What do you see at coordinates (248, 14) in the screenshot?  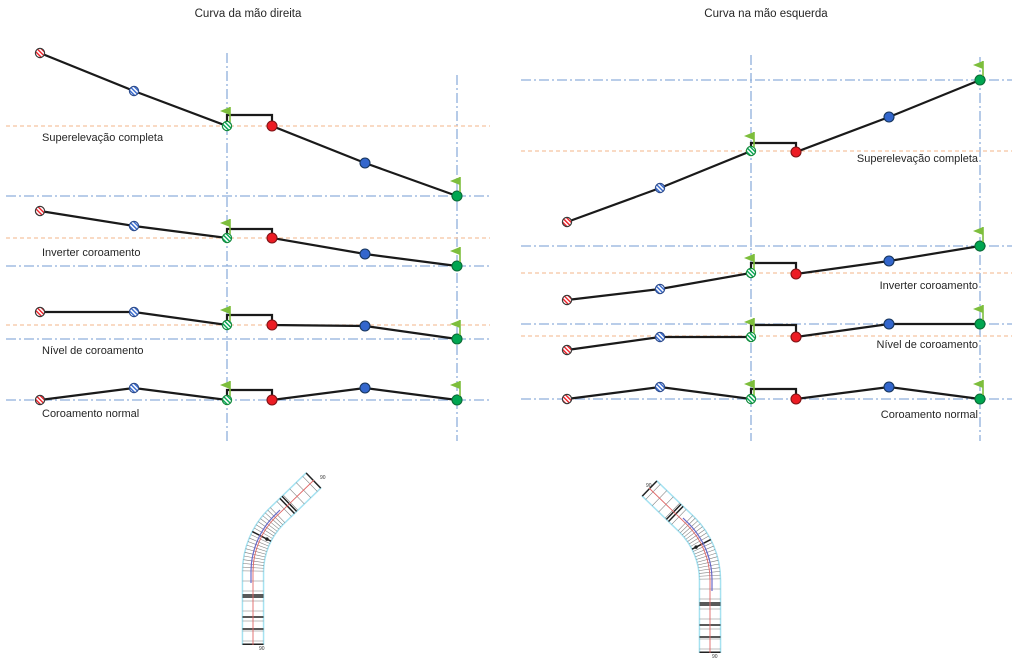 I see `panel-title-right-hand-curve: Curva da mão direita` at bounding box center [248, 14].